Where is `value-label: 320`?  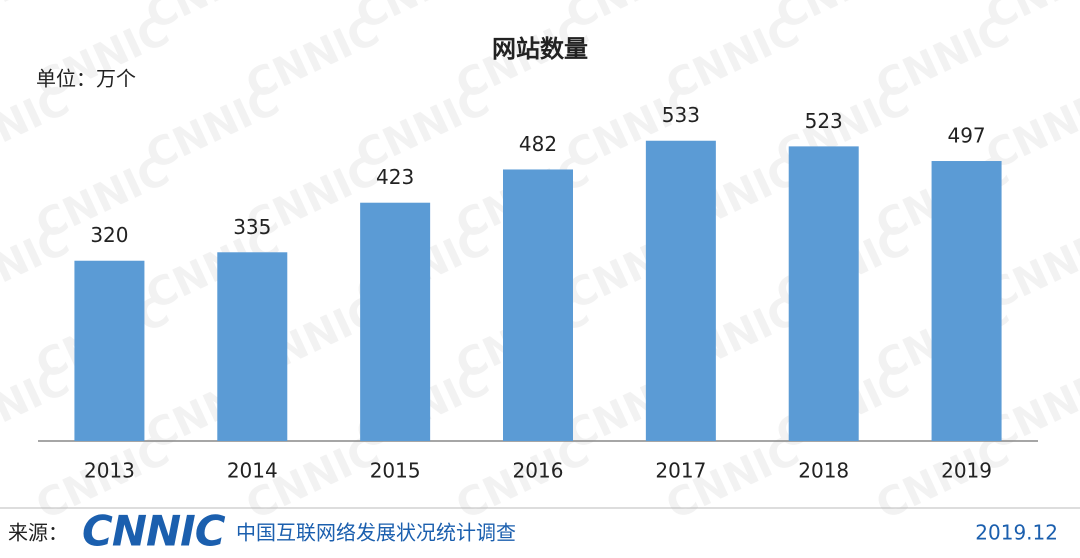 value-label: 320 is located at coordinates (109, 235).